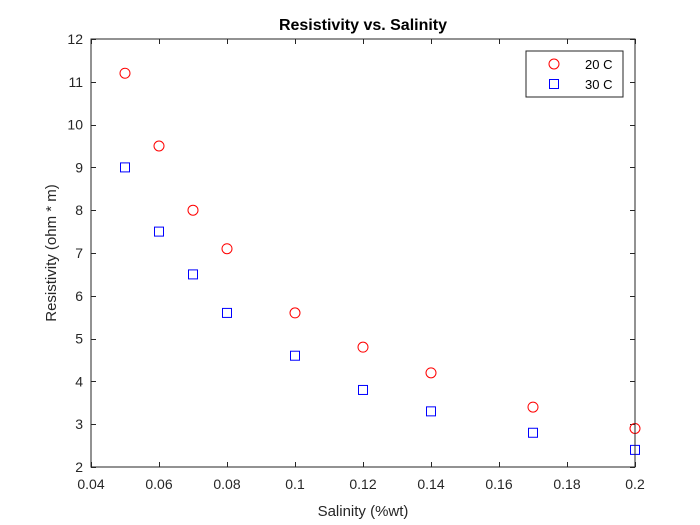 The image size is (700, 525). What do you see at coordinates (598, 84) in the screenshot?
I see `legend-label: 30 C` at bounding box center [598, 84].